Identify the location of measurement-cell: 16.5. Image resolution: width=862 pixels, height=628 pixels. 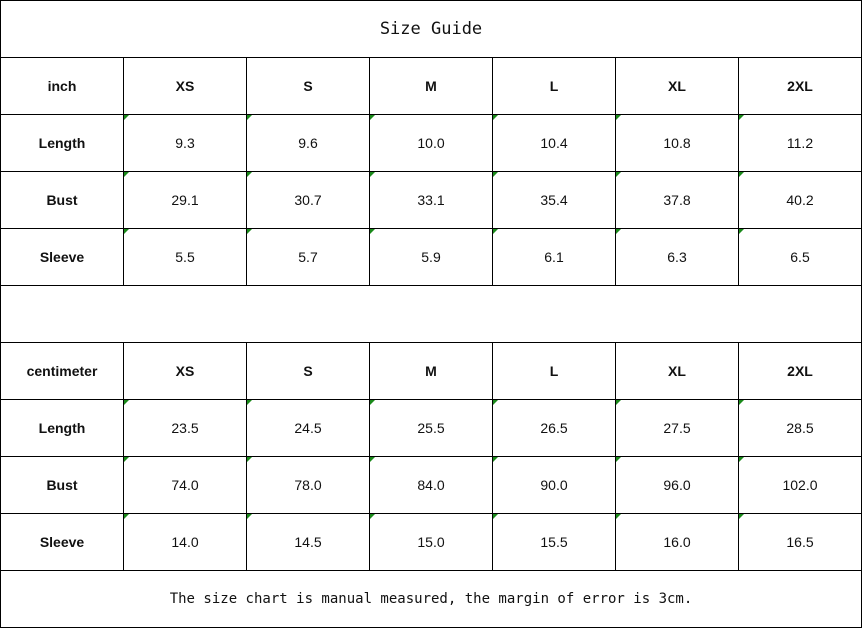
(800, 542).